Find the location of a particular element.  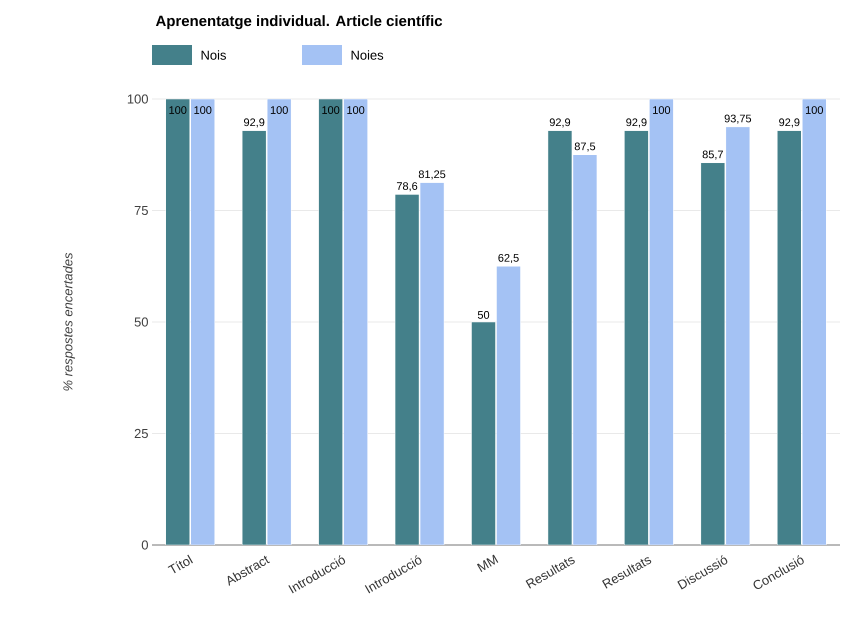

y-tick-label: 0 is located at coordinates (145, 545).